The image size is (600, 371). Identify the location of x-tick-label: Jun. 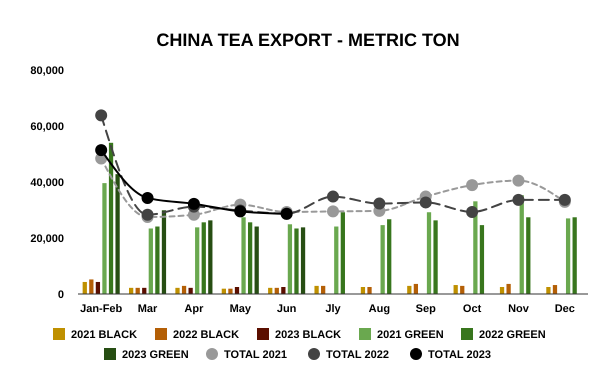
(286, 309).